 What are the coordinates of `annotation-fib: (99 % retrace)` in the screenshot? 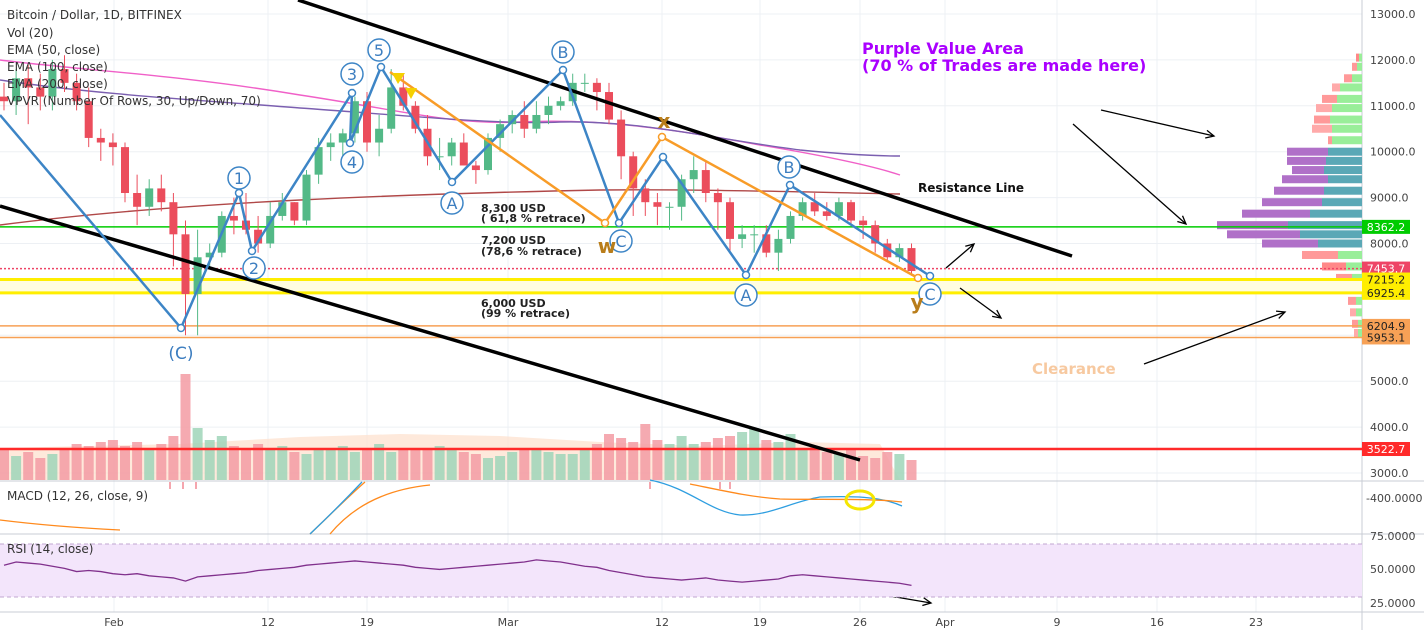 It's located at (525, 313).